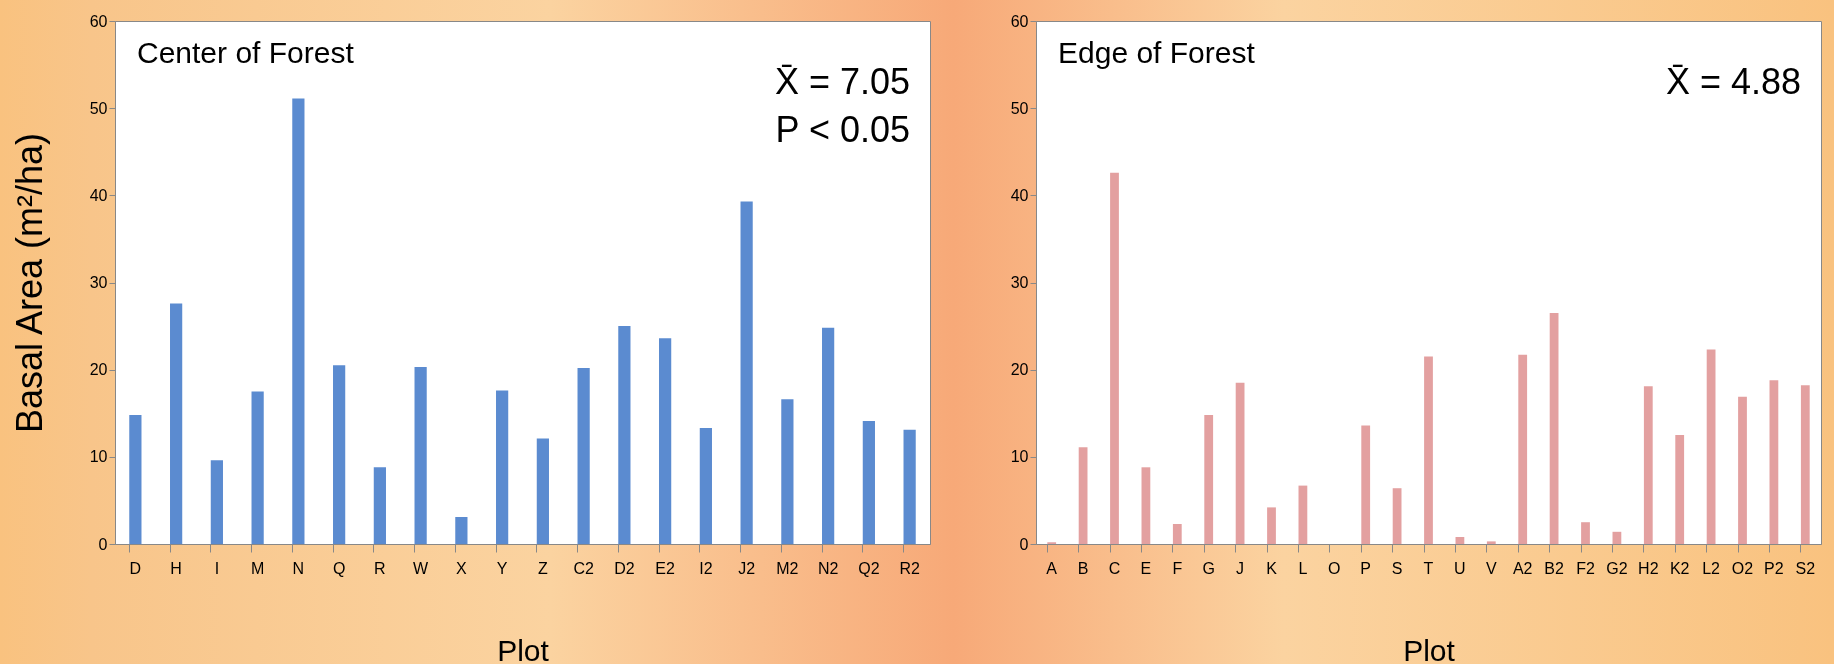 This screenshot has height=664, width=1834. What do you see at coordinates (135, 568) in the screenshot?
I see `x-tick-label: D` at bounding box center [135, 568].